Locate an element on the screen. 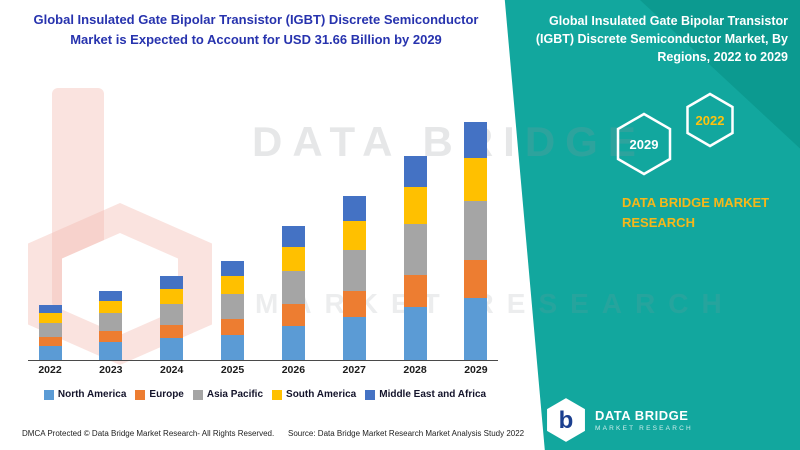 This screenshot has width=800, height=450. hexagon-2029-label: 2029 is located at coordinates (644, 144).